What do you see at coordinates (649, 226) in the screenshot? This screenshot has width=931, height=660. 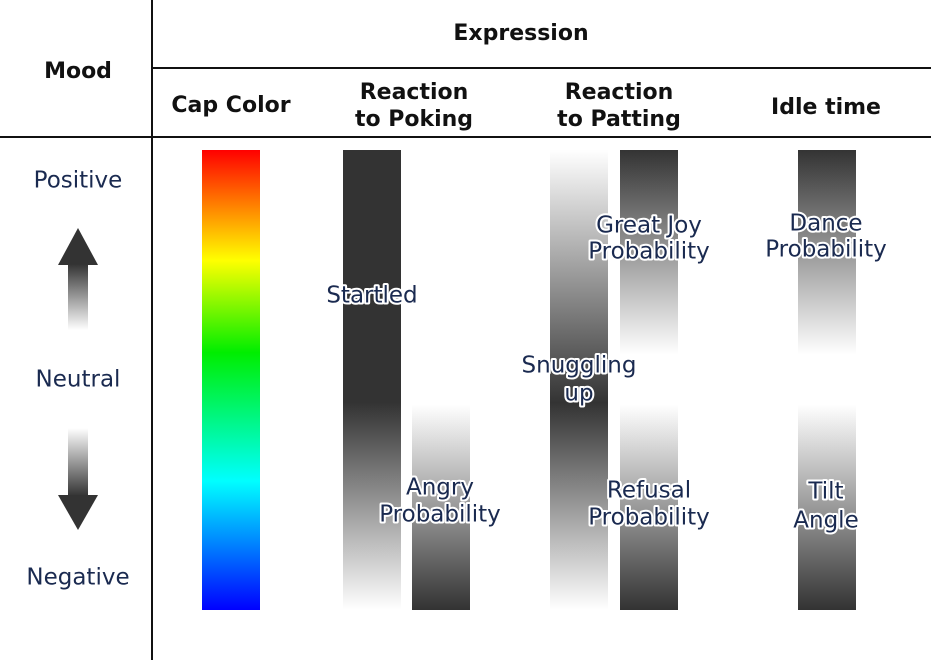 I see `bar-label: Great Joy` at bounding box center [649, 226].